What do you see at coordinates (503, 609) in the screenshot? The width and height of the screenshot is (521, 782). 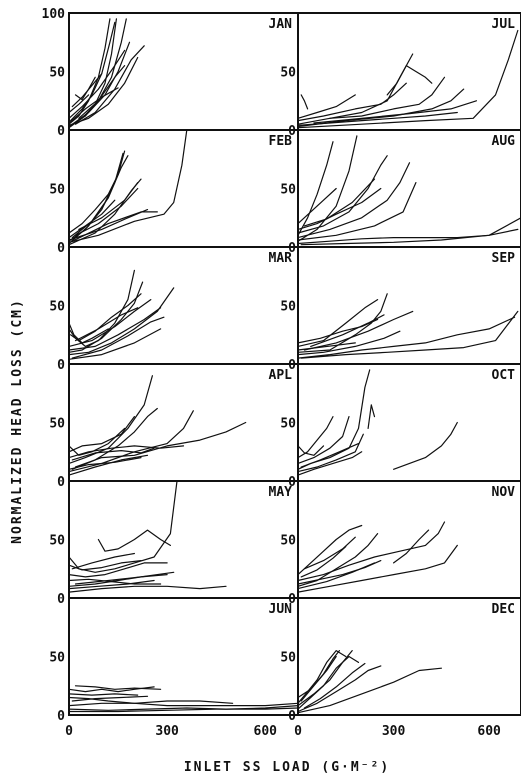 I see `month-label: DEC` at bounding box center [503, 609].